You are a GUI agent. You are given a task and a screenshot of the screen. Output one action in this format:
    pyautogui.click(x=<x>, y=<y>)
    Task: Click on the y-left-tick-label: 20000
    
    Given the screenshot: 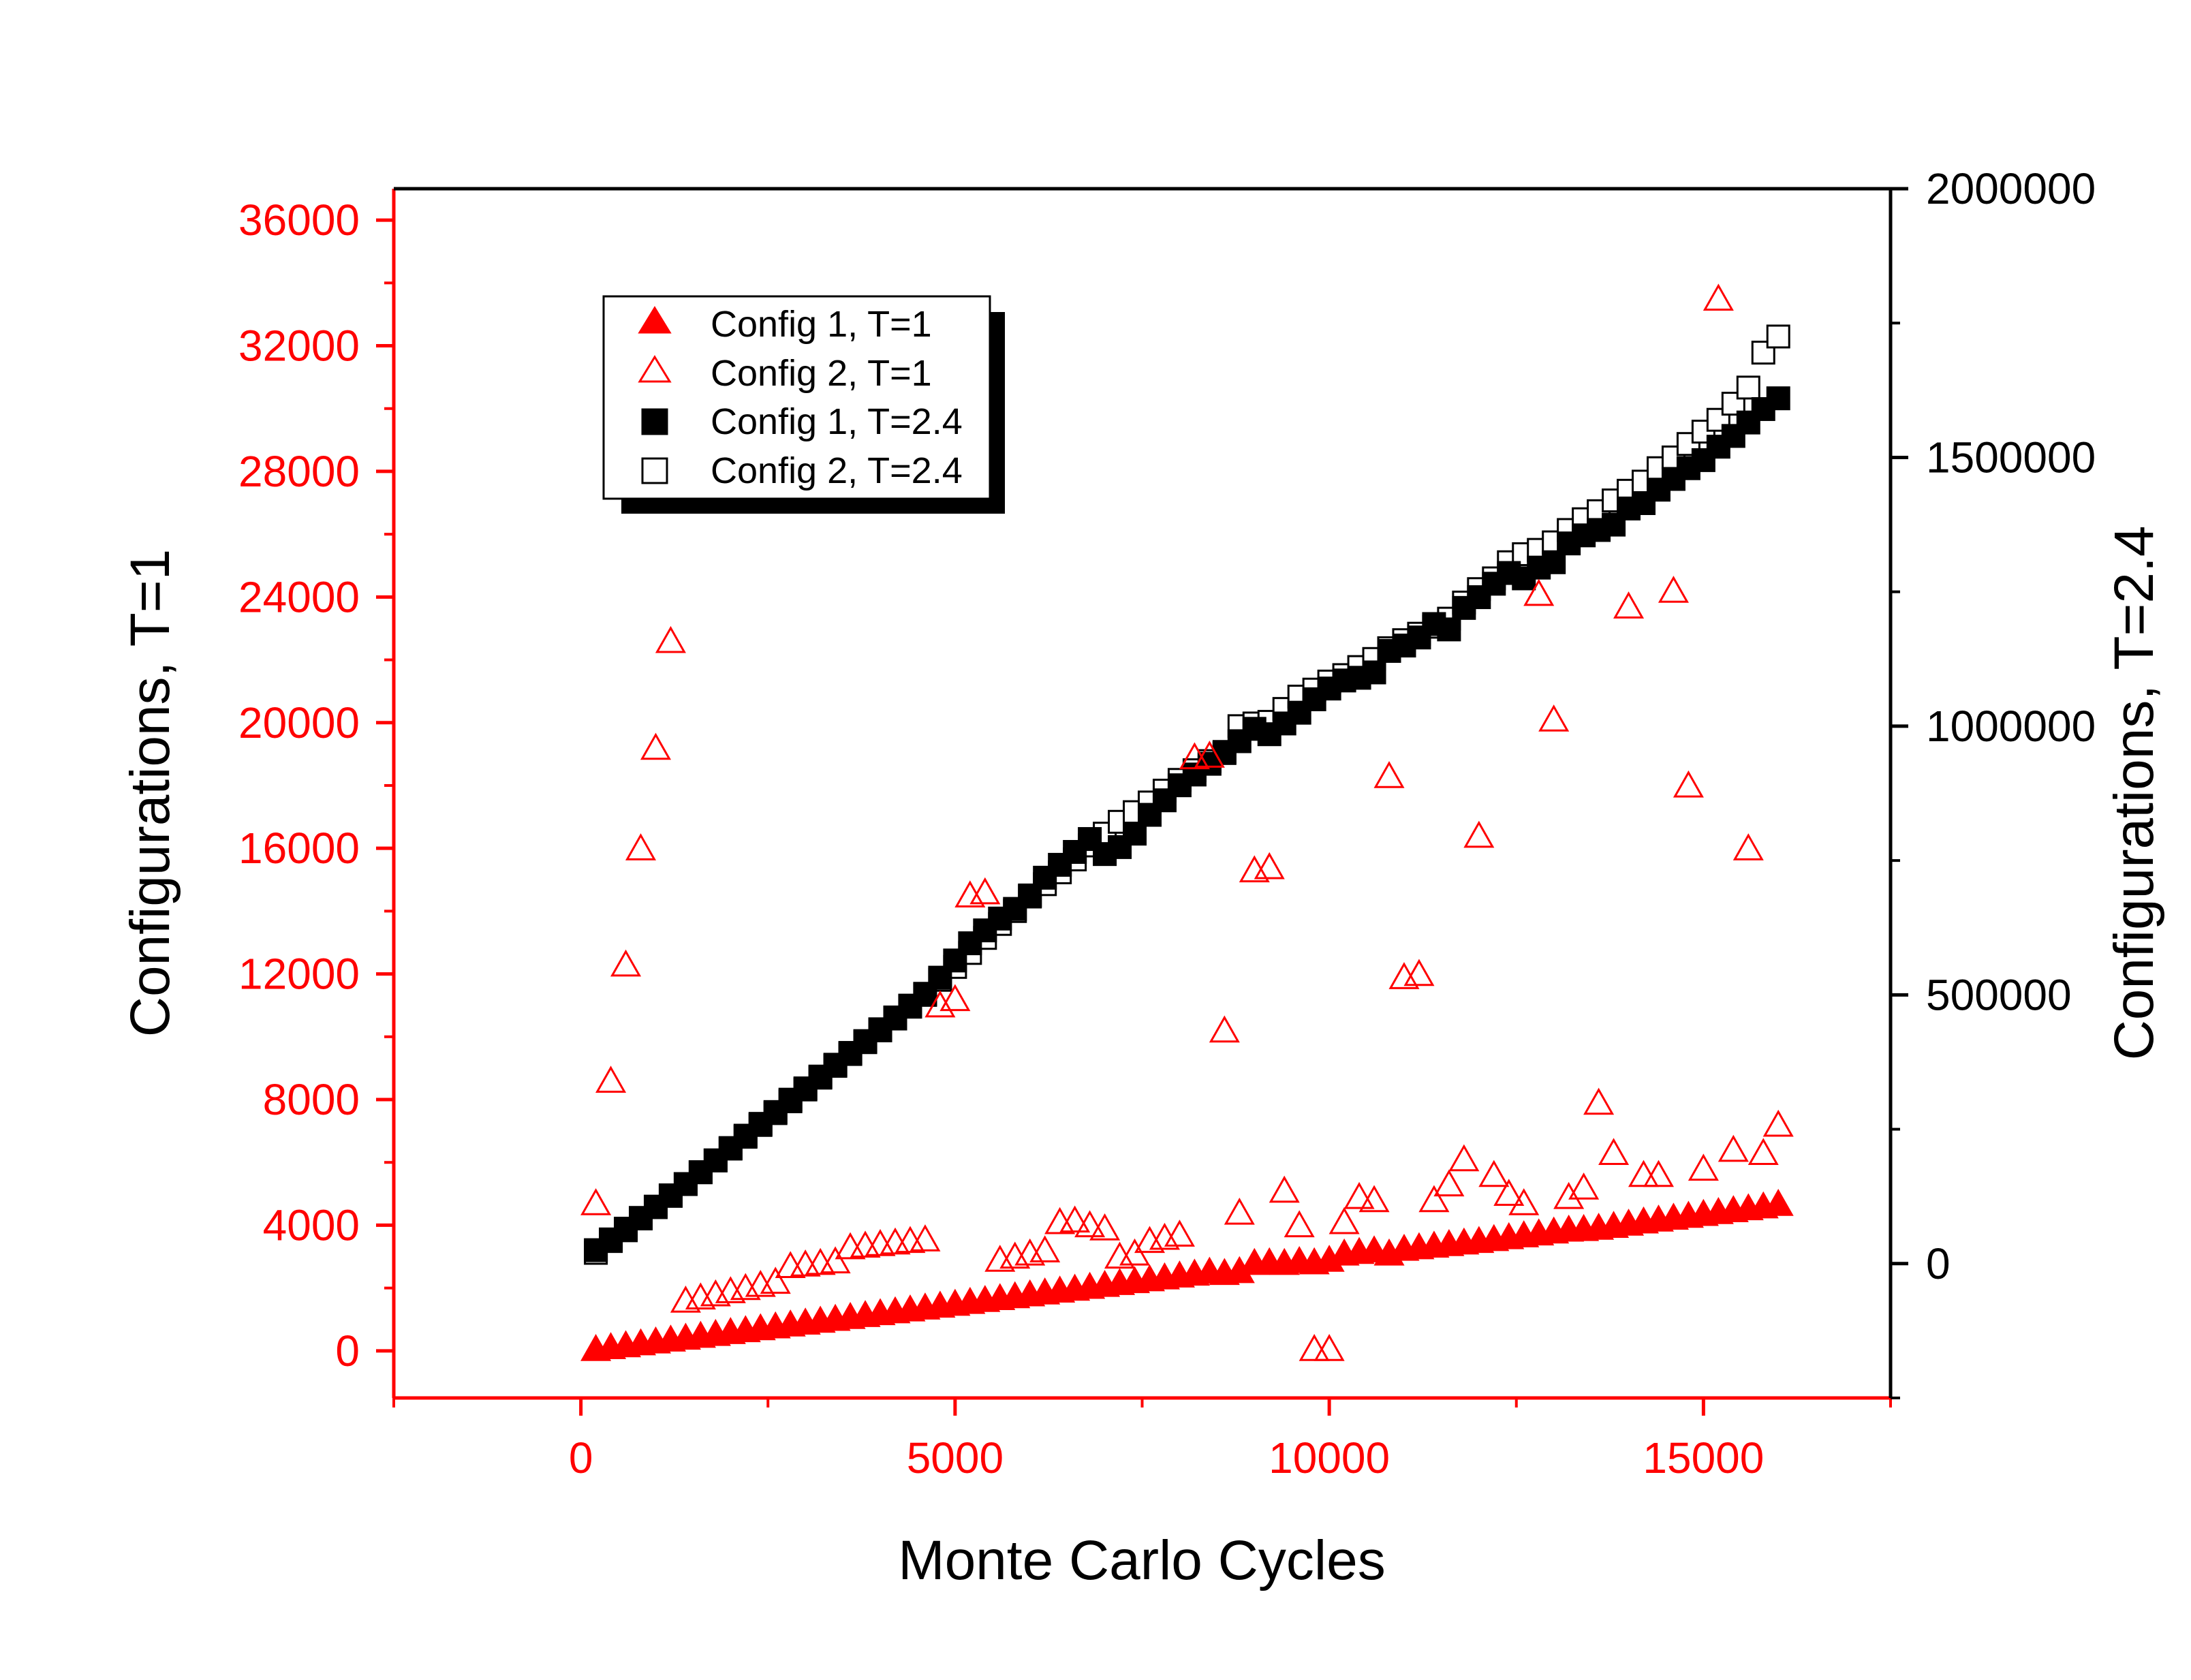 What is the action you would take?
    pyautogui.click(x=299, y=722)
    